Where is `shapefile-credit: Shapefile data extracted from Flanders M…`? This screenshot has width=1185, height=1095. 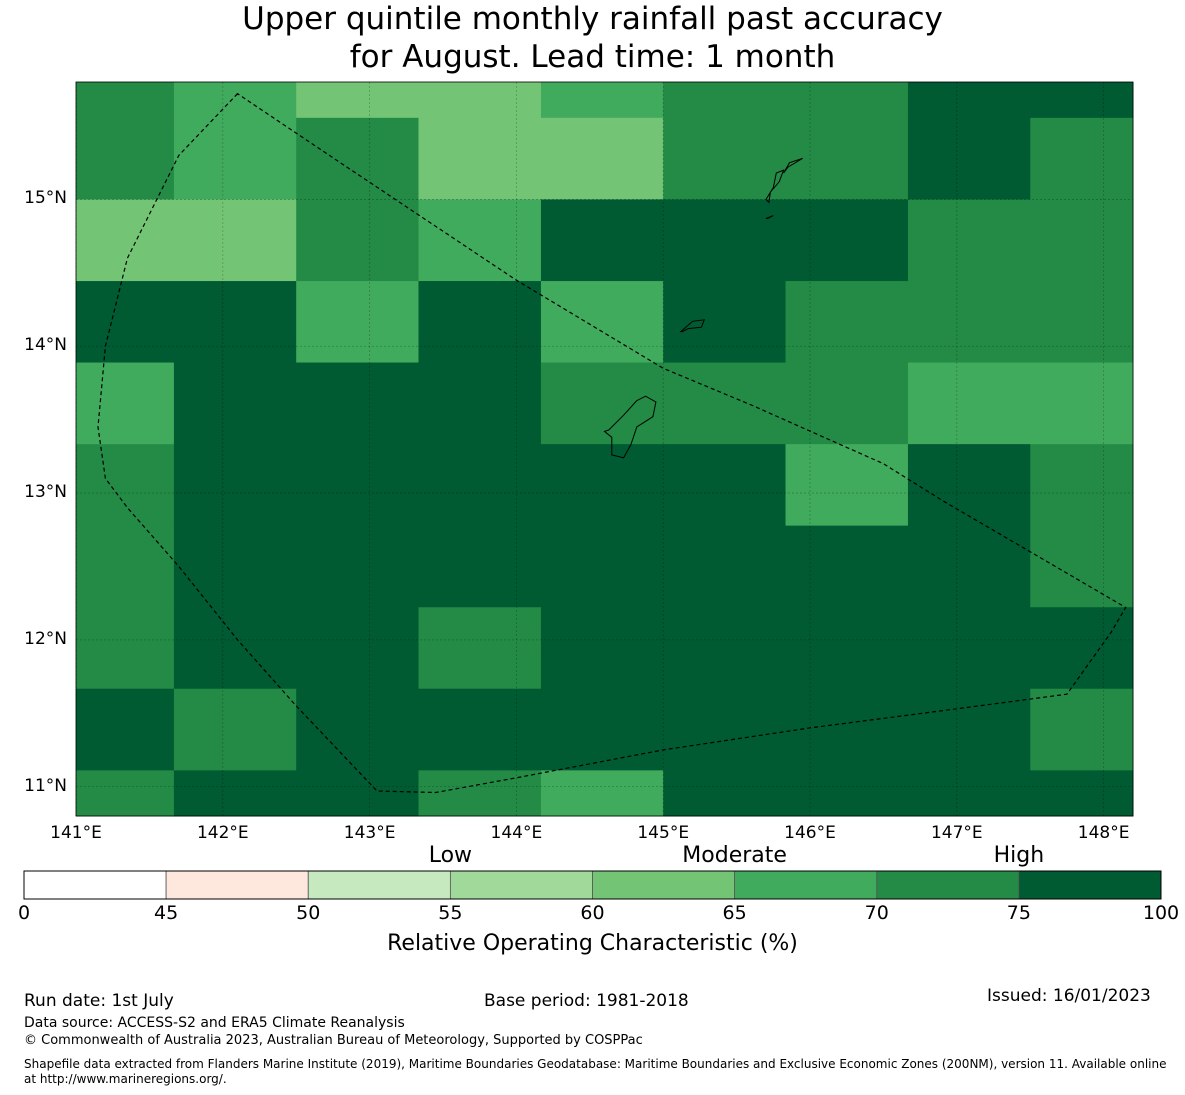
shapefile-credit: Shapefile data extracted from Flanders M… is located at coordinates (595, 1071).